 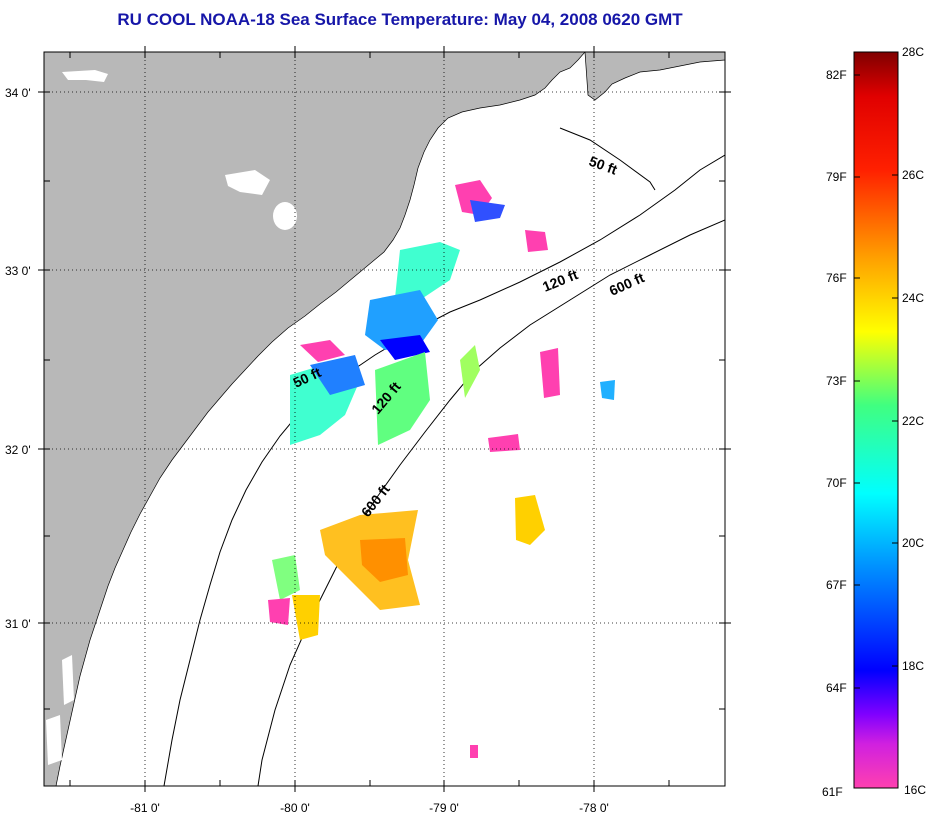 What do you see at coordinates (913, 52) in the screenshot?
I see `colorbar-c-28: 28C` at bounding box center [913, 52].